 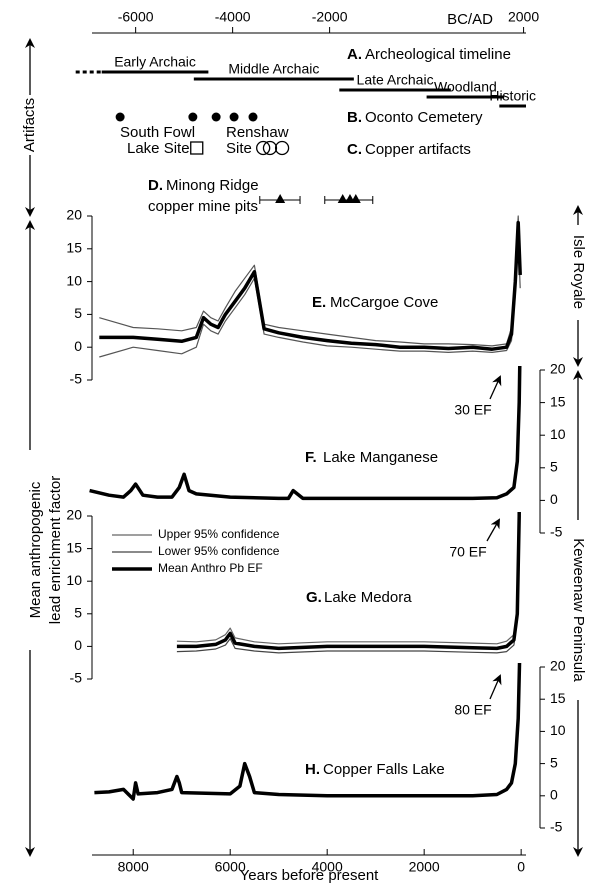 I want to click on site-label: Site, so click(x=239, y=148).